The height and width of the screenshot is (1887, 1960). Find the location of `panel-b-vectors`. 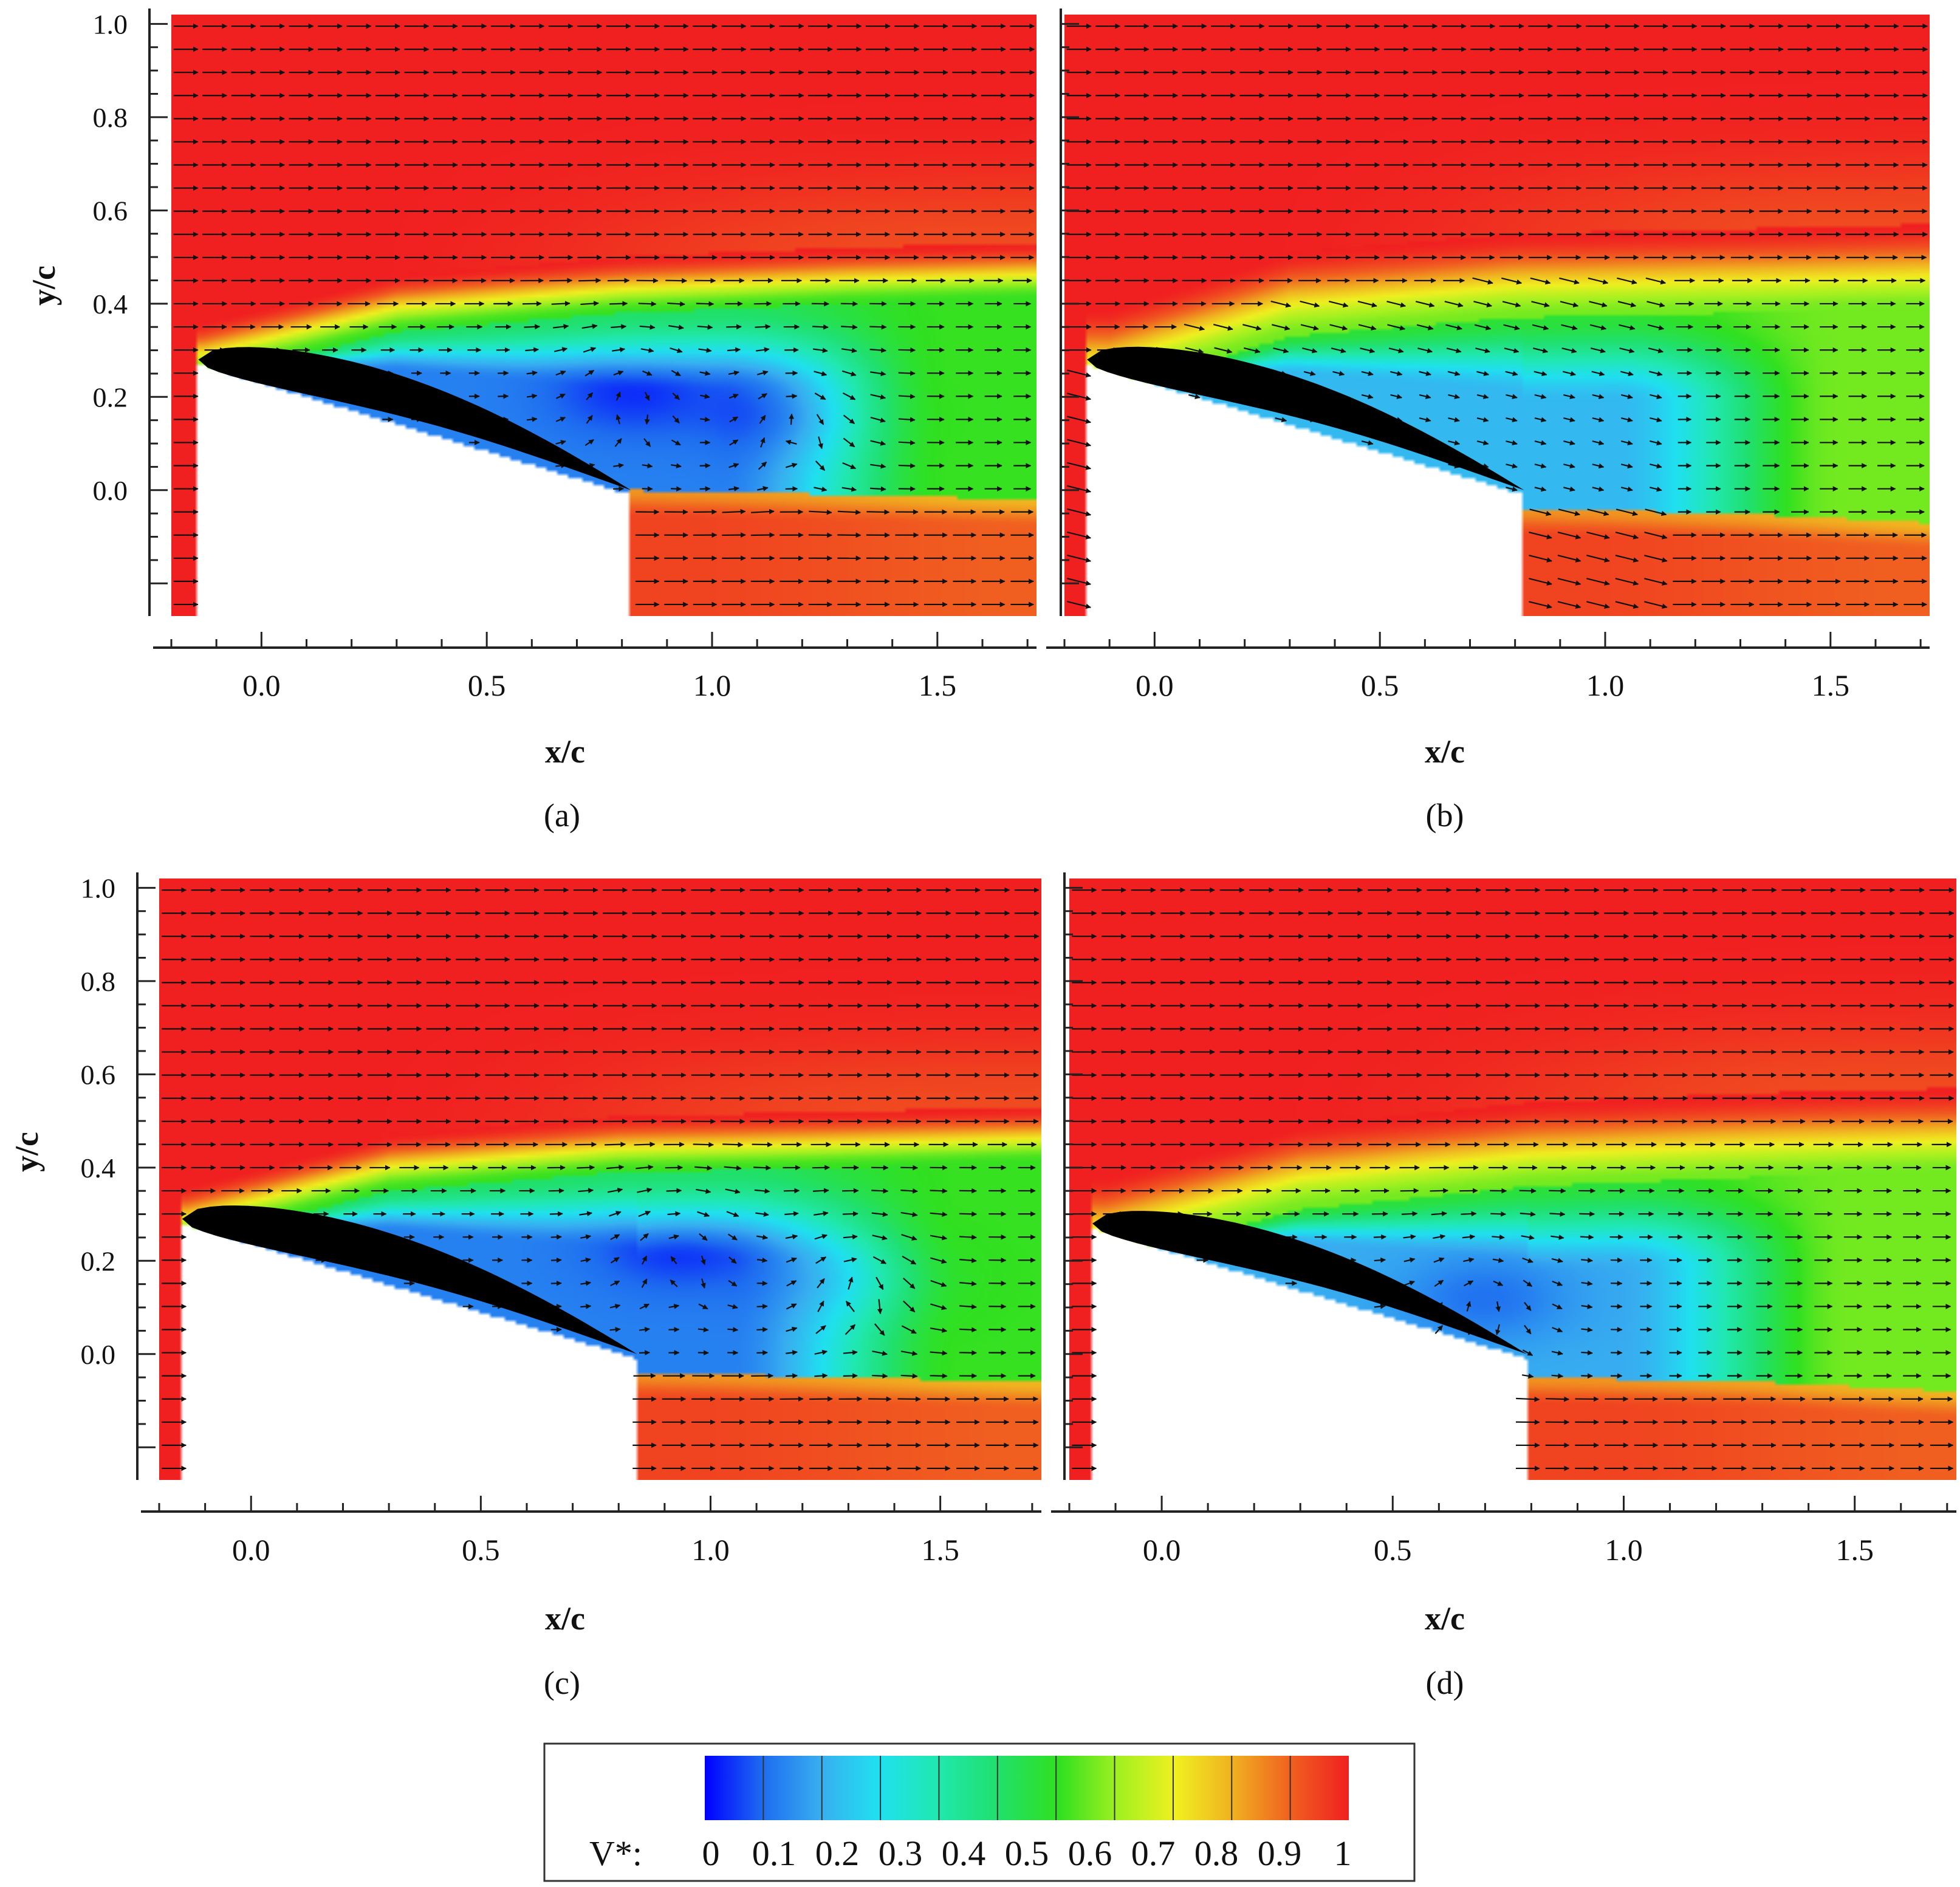

panel-b-vectors is located at coordinates (1497, 316).